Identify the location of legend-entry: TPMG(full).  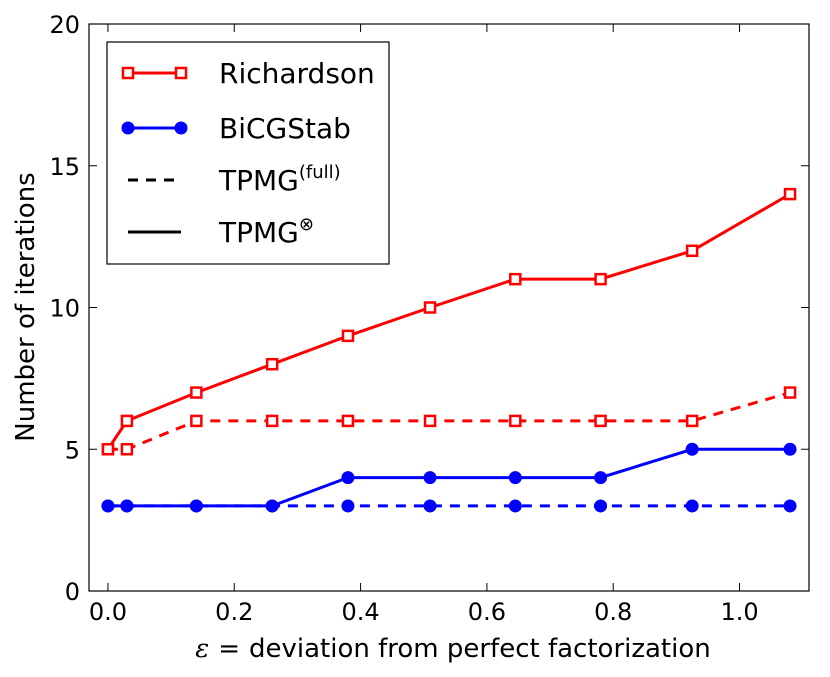
(234, 179).